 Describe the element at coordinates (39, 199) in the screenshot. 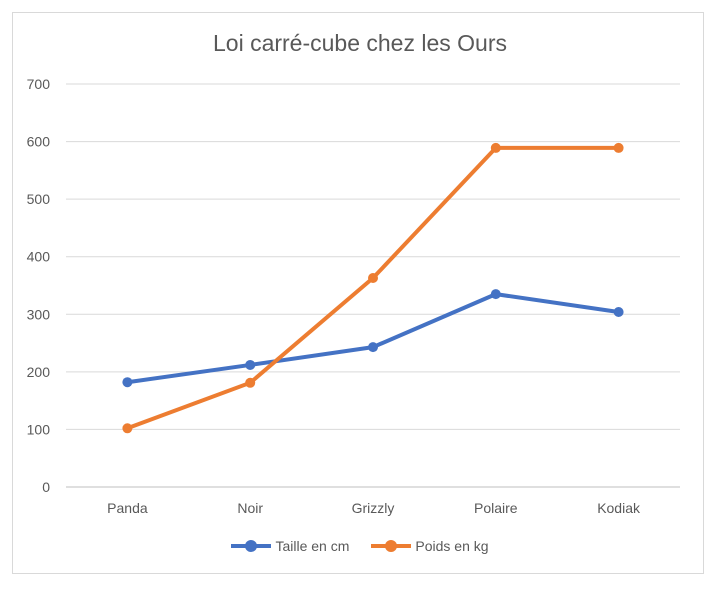

I see `y-tick-label: 500` at that location.